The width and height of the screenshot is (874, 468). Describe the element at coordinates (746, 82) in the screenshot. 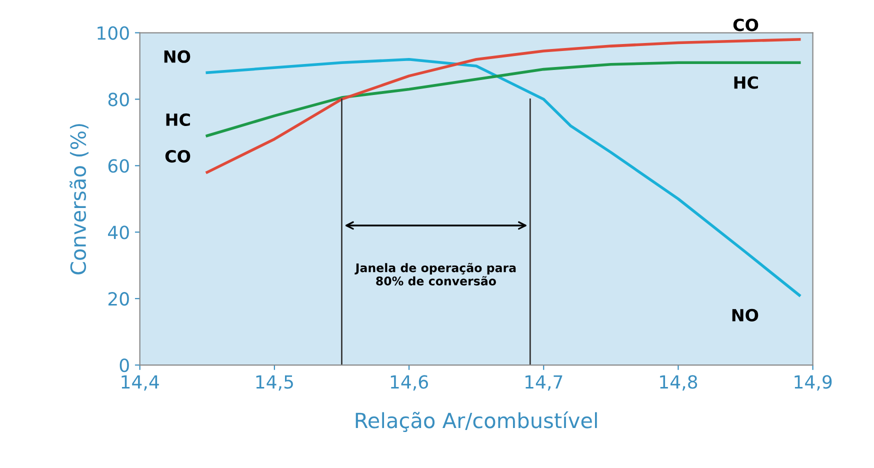

I see `series-label: HC` at that location.